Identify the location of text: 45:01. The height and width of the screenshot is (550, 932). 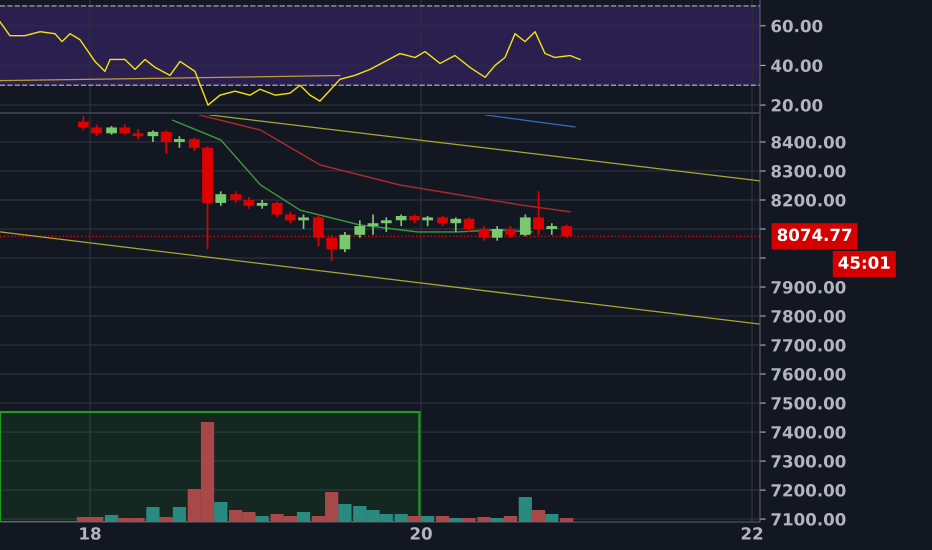
(864, 262).